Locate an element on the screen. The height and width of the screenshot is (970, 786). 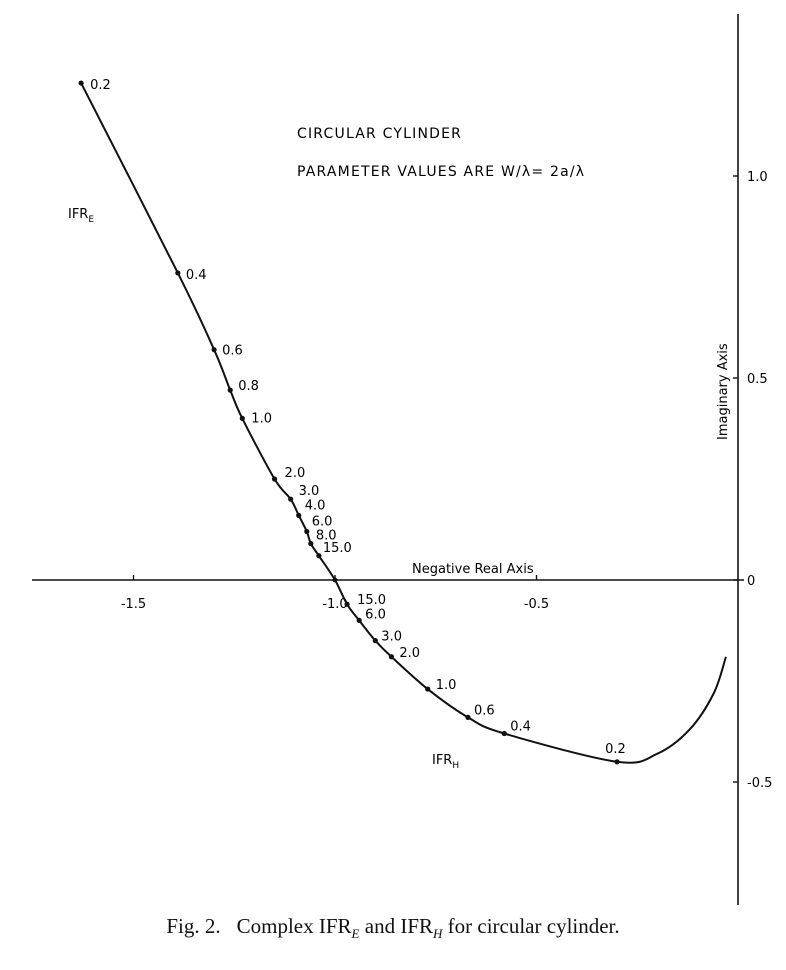
caption-sub-b: H is located at coordinates (438, 934).